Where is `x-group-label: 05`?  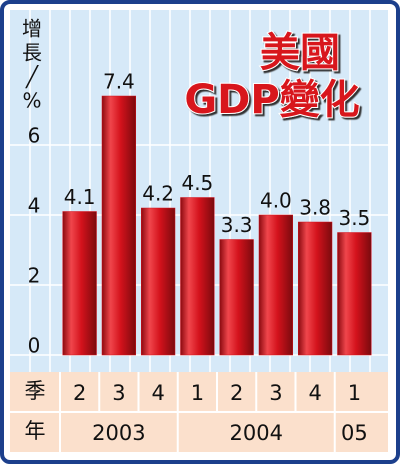 x-group-label: 05 is located at coordinates (354, 433).